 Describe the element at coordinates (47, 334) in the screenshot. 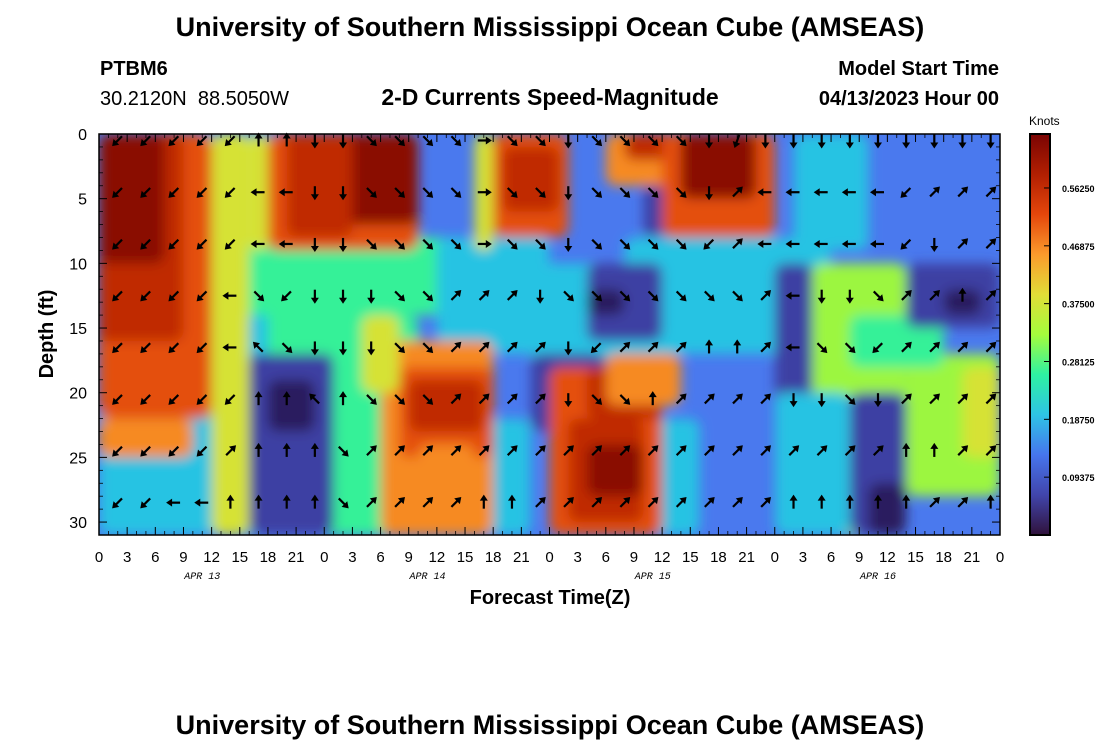

I see `y-axis-label: Depth (ft)` at that location.